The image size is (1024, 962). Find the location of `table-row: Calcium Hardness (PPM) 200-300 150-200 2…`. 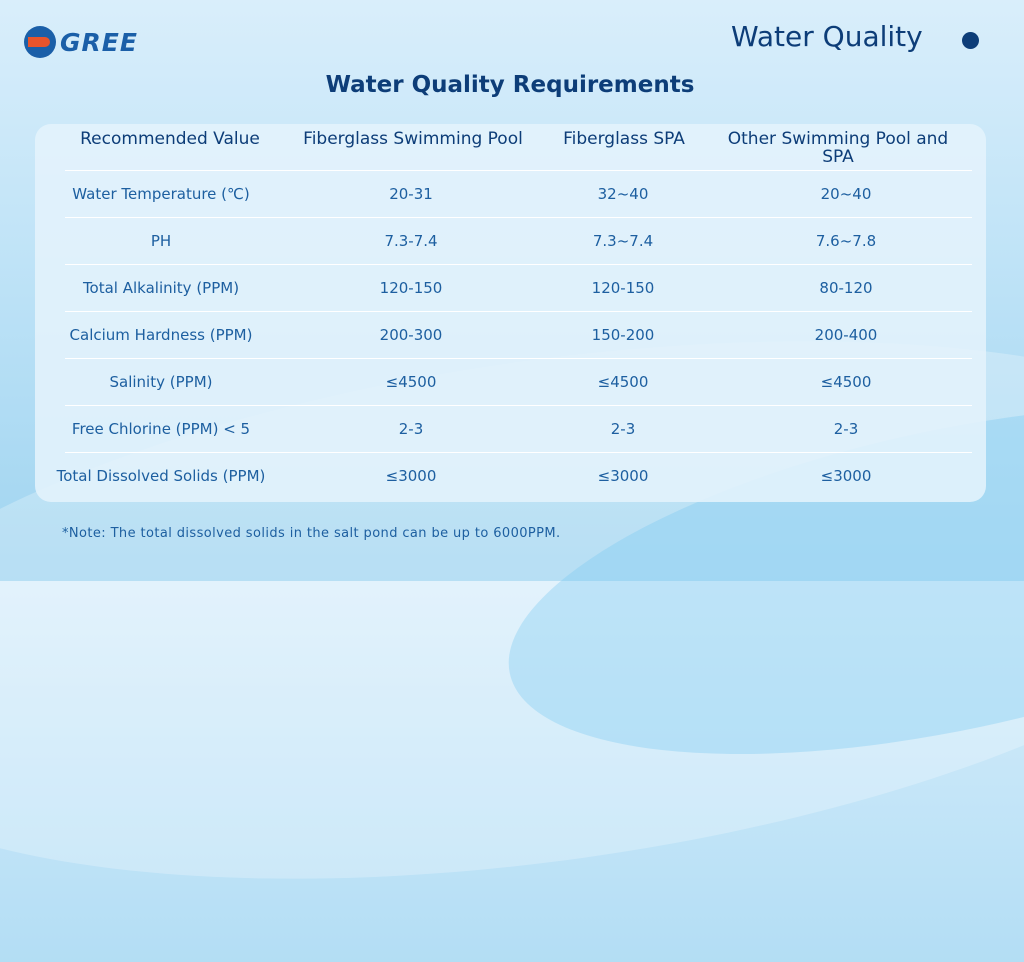

table-row: Calcium Hardness (PPM) 200-300 150-200 2… is located at coordinates (510, 334).